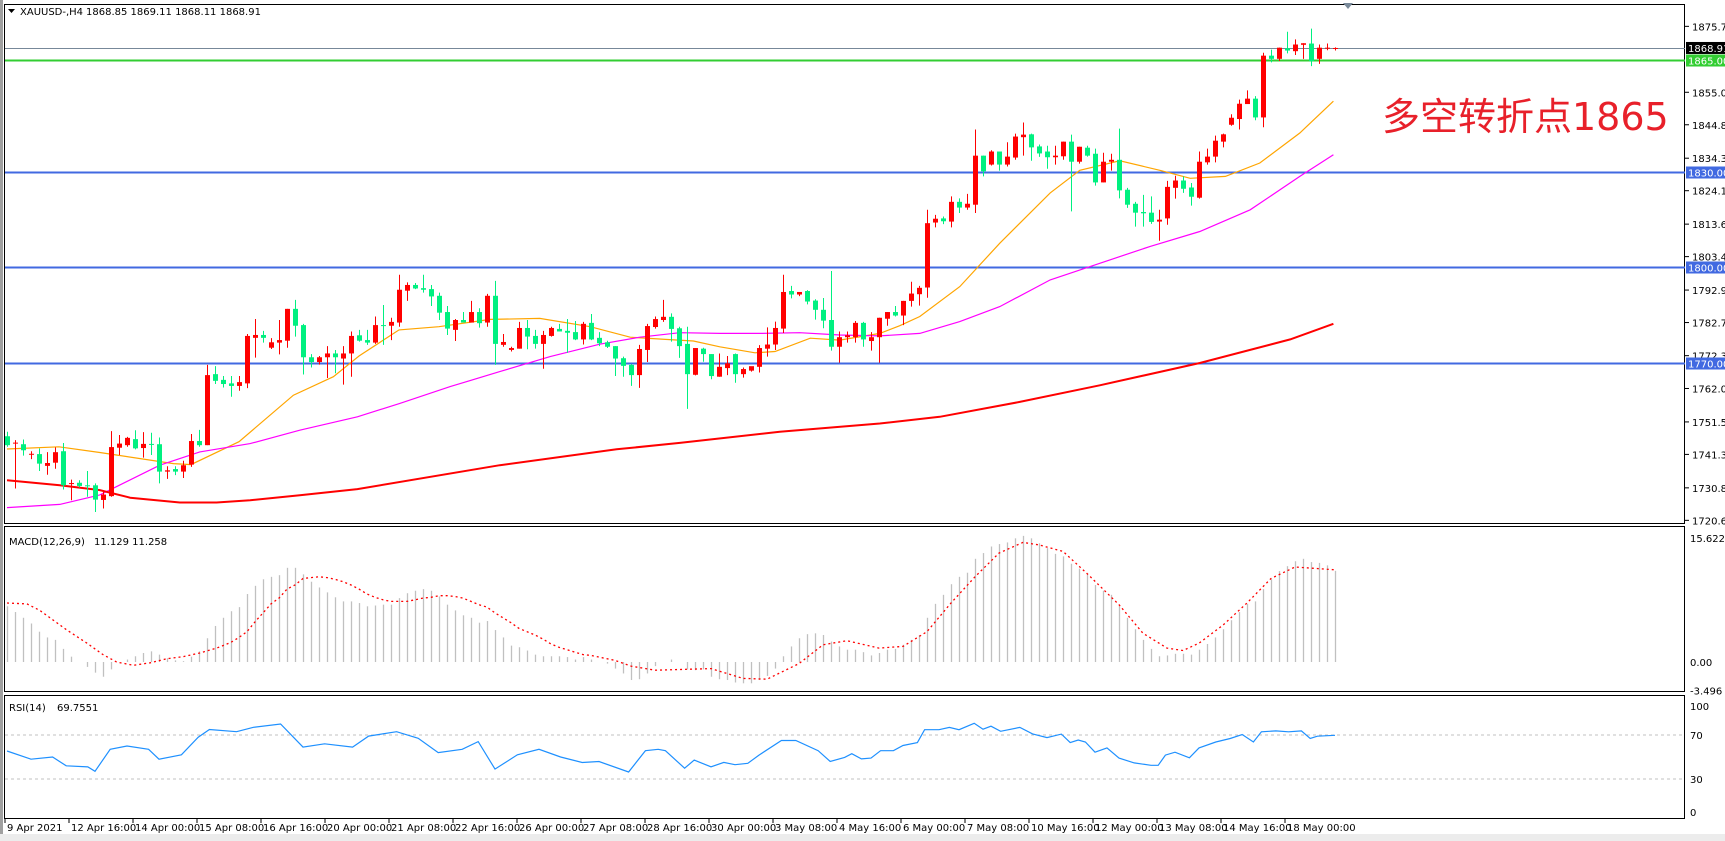 The image size is (1725, 841). I want to click on level-tag-label: 1770.00, so click(1706, 365).